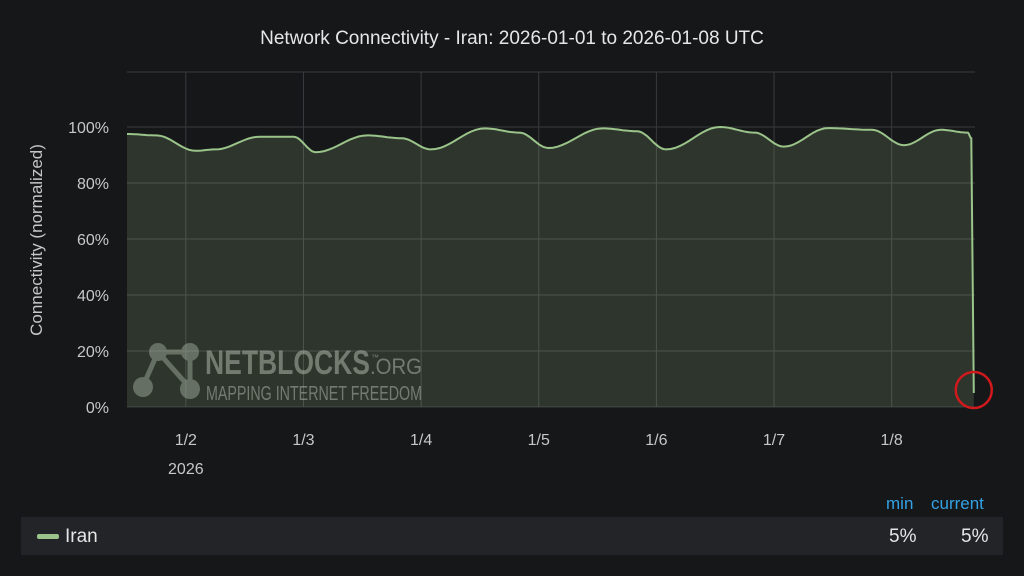 The width and height of the screenshot is (1024, 576). Describe the element at coordinates (97, 408) in the screenshot. I see `y-tick-label: 0%` at that location.